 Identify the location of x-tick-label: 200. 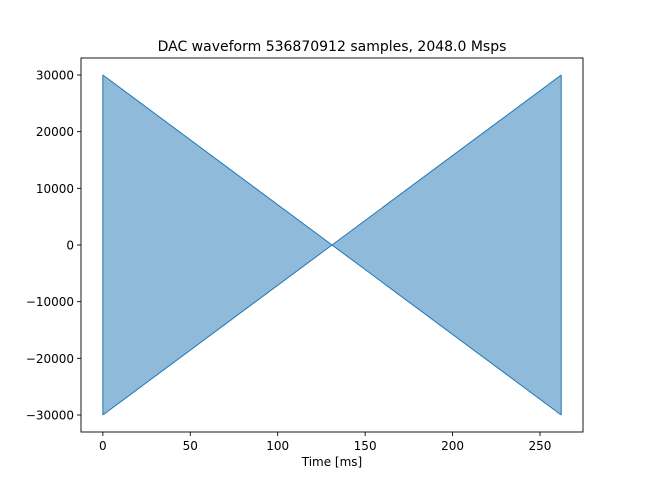
(452, 446).